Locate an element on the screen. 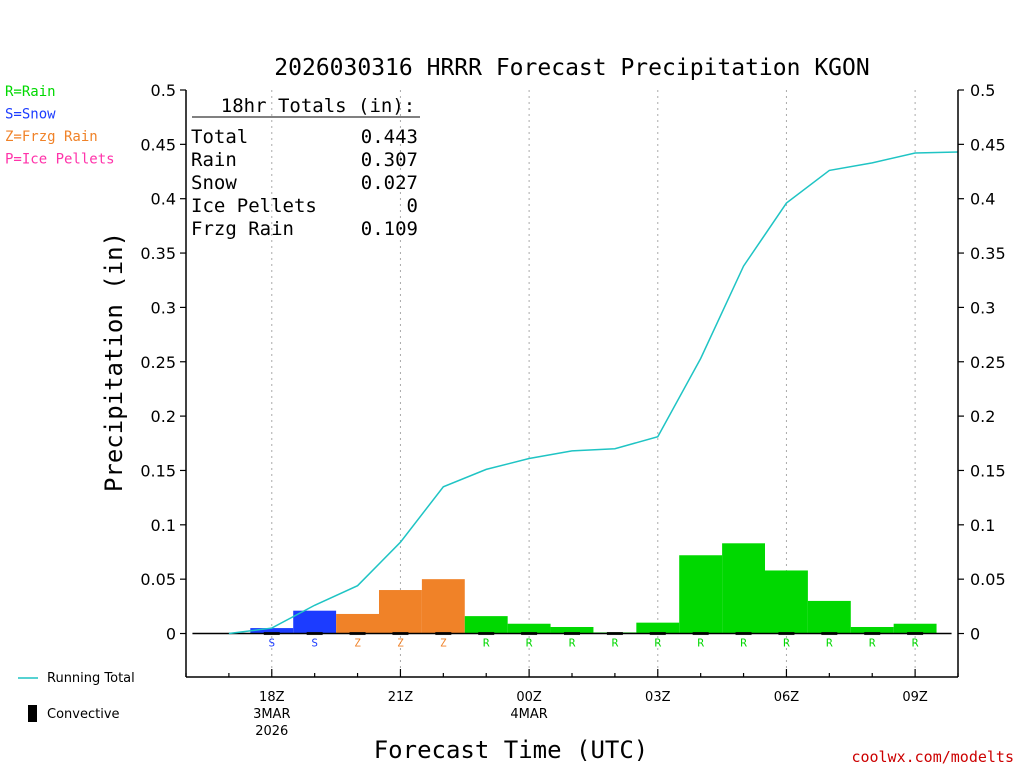  y-tick-label-left: 0.5 is located at coordinates (163, 90).